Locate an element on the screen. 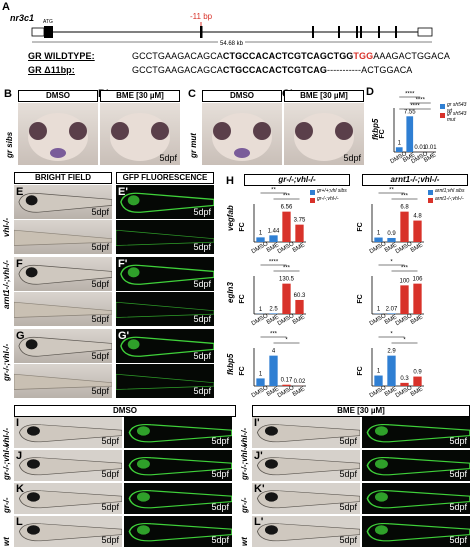 The height and width of the screenshot is (550, 471). row-label: gr-/-;vhl-/- is located at coordinates (244, 461).